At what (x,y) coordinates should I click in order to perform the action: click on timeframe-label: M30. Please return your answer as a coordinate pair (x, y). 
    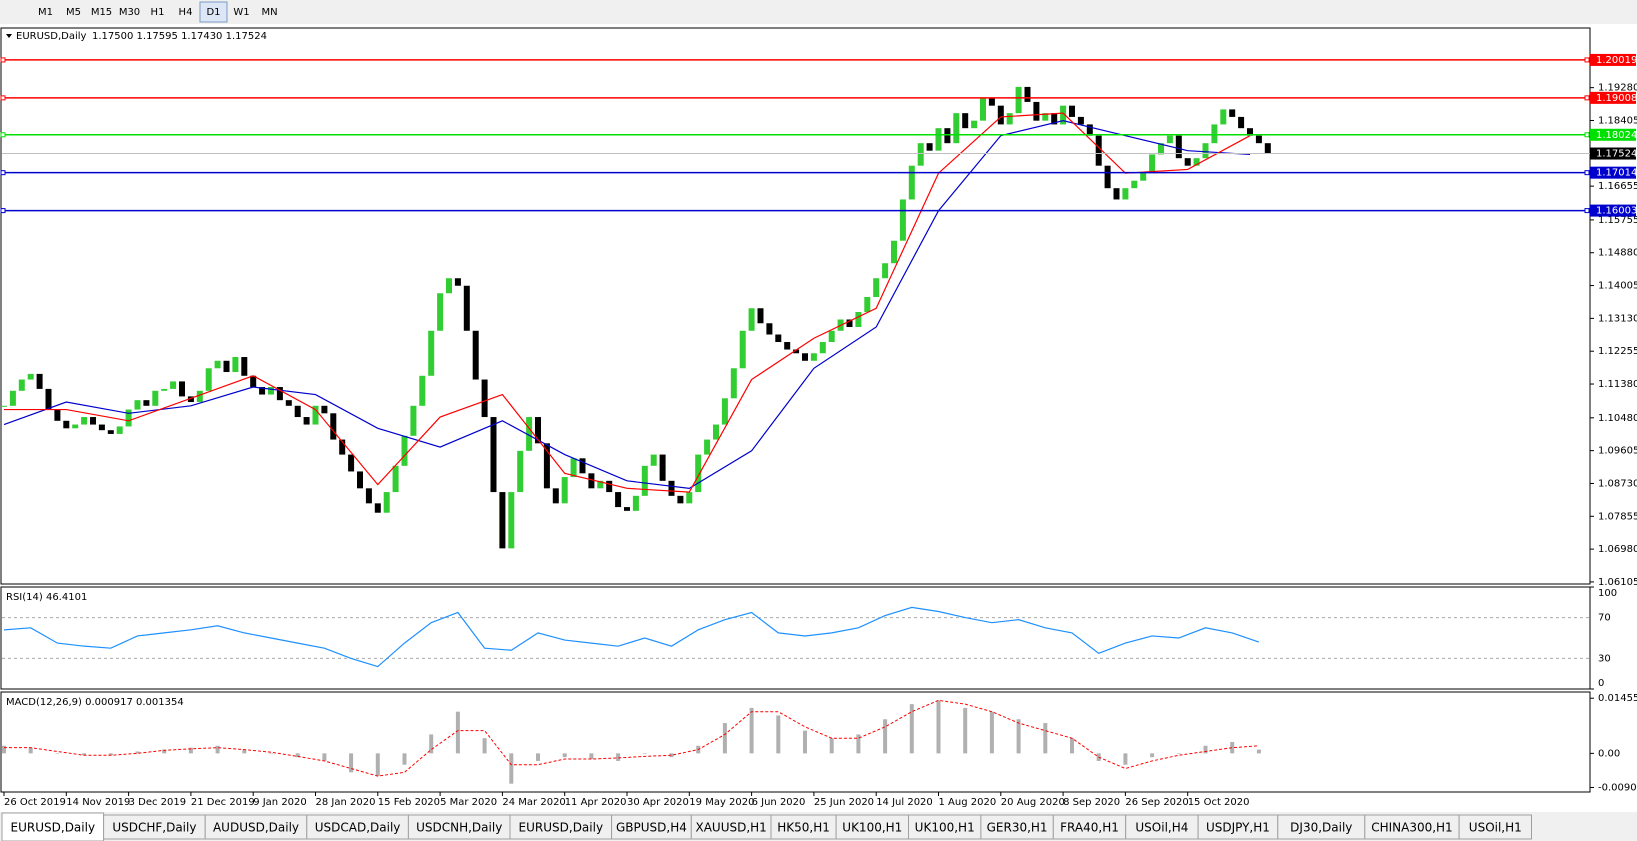
    Looking at the image, I should click on (129, 12).